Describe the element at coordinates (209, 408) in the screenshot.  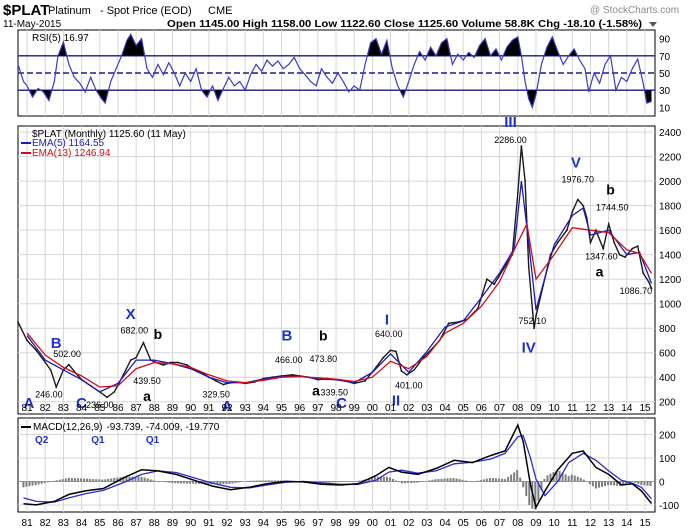
I see `price-x-tick-label: 91` at that location.